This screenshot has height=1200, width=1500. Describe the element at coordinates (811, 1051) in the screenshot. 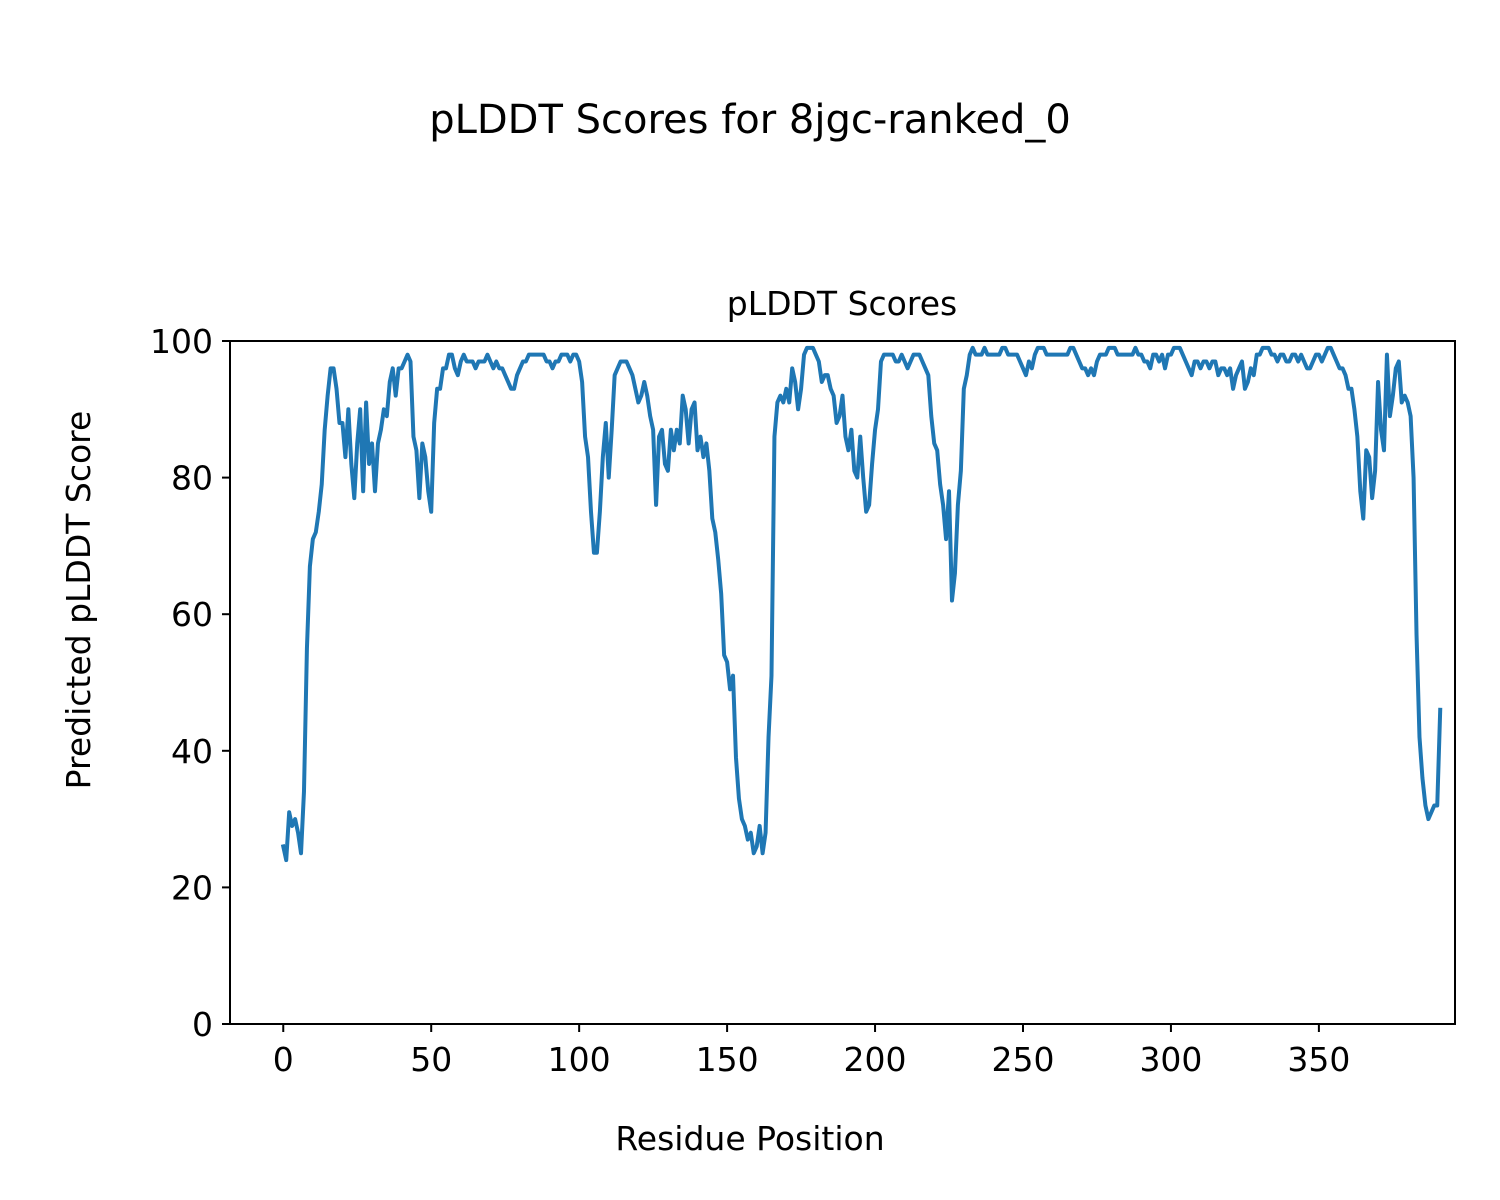

I see `x-axis-ticks: 0 50 100 150 200 250 300 350` at that location.